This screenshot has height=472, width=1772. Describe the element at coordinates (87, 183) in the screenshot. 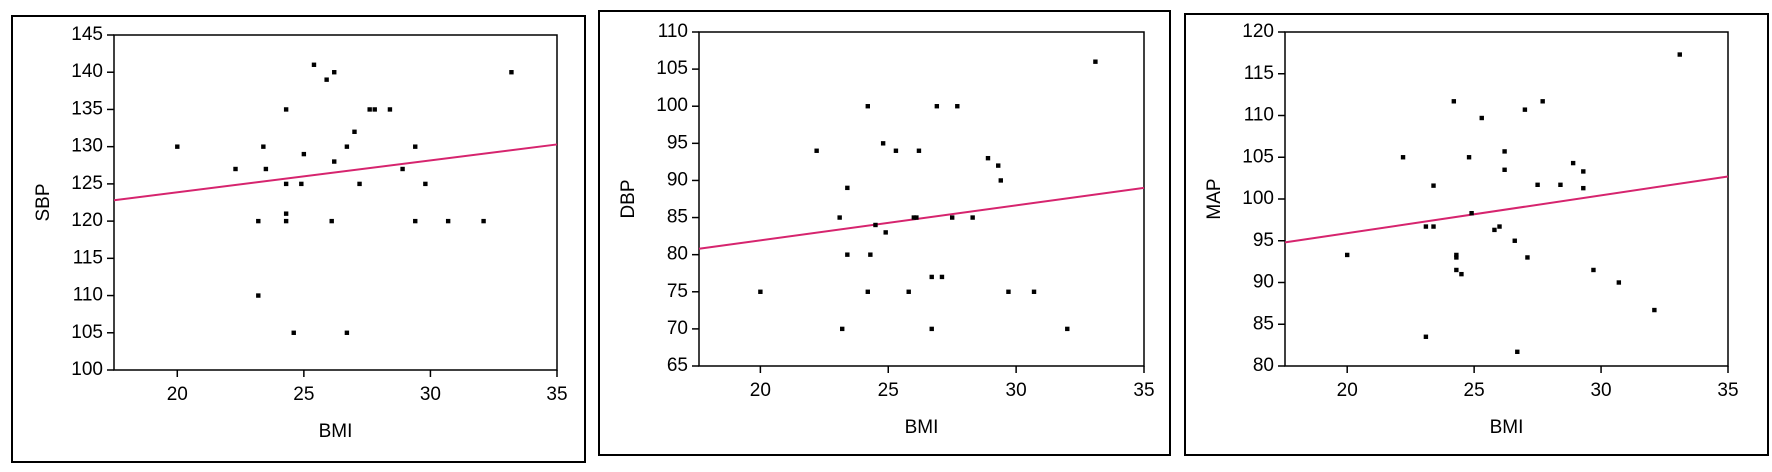

I see `y-tick-label: 125` at that location.